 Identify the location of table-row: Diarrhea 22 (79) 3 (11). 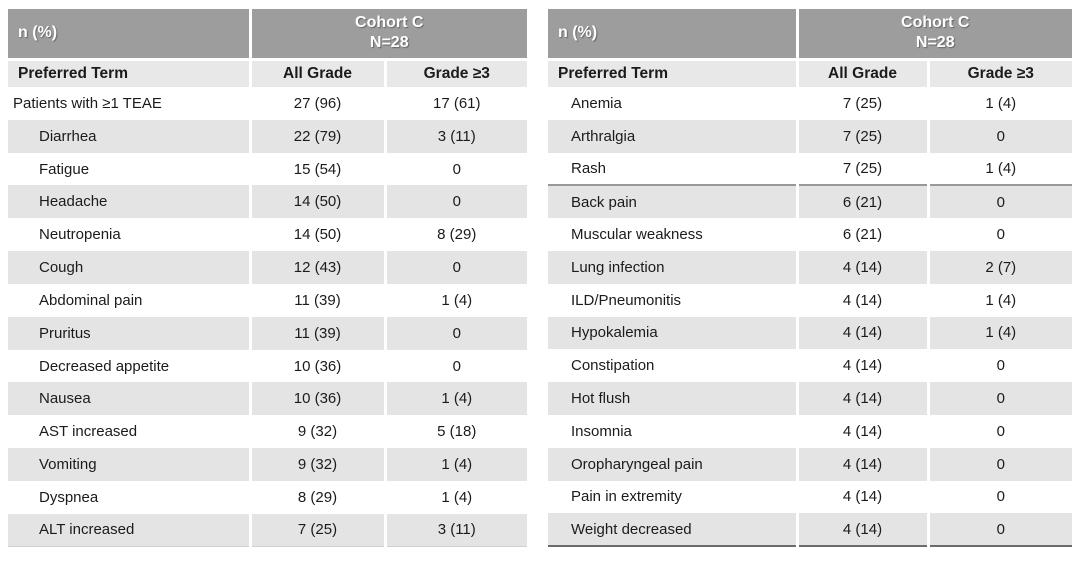
(267, 136).